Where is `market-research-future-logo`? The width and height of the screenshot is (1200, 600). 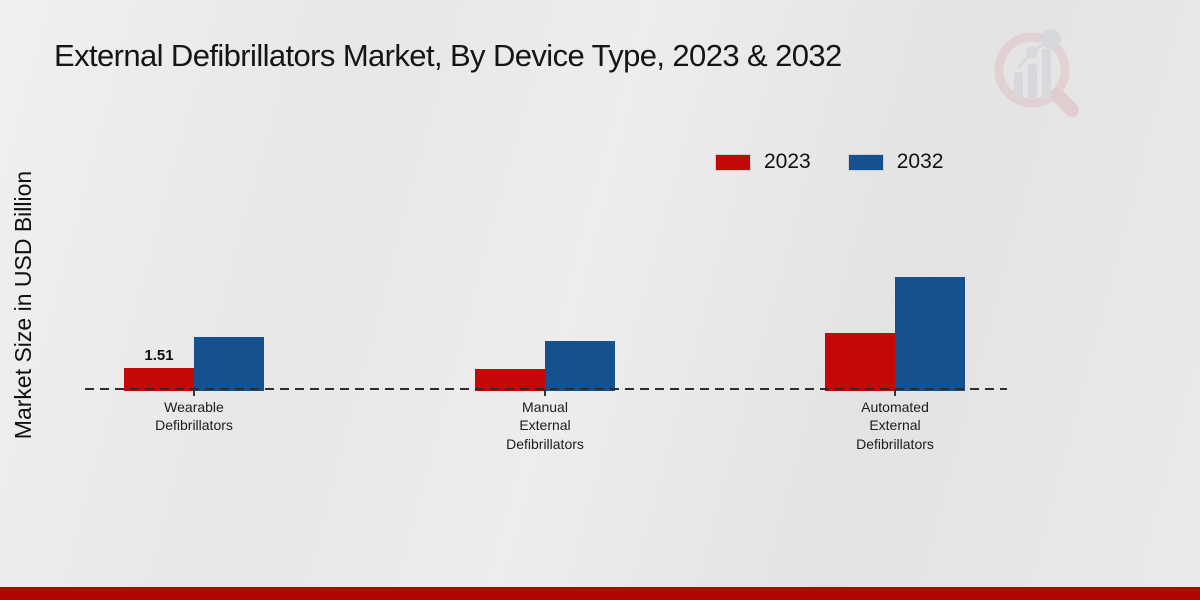
market-research-future-logo is located at coordinates (1036, 73).